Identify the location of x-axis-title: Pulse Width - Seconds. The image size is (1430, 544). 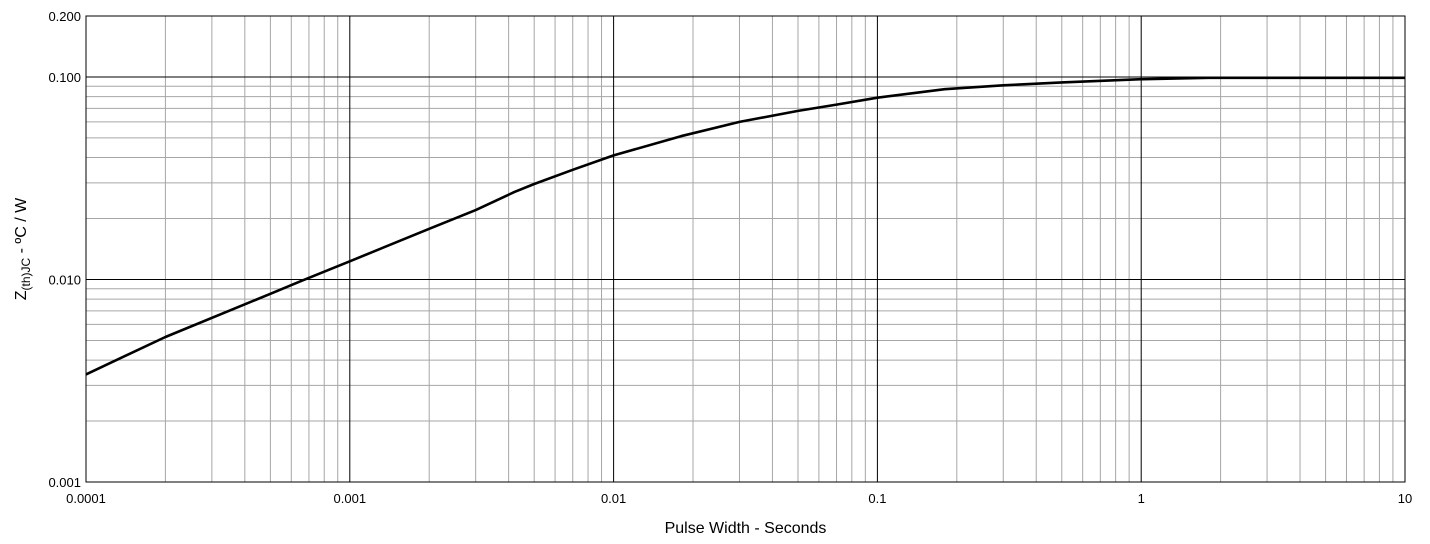
(746, 528).